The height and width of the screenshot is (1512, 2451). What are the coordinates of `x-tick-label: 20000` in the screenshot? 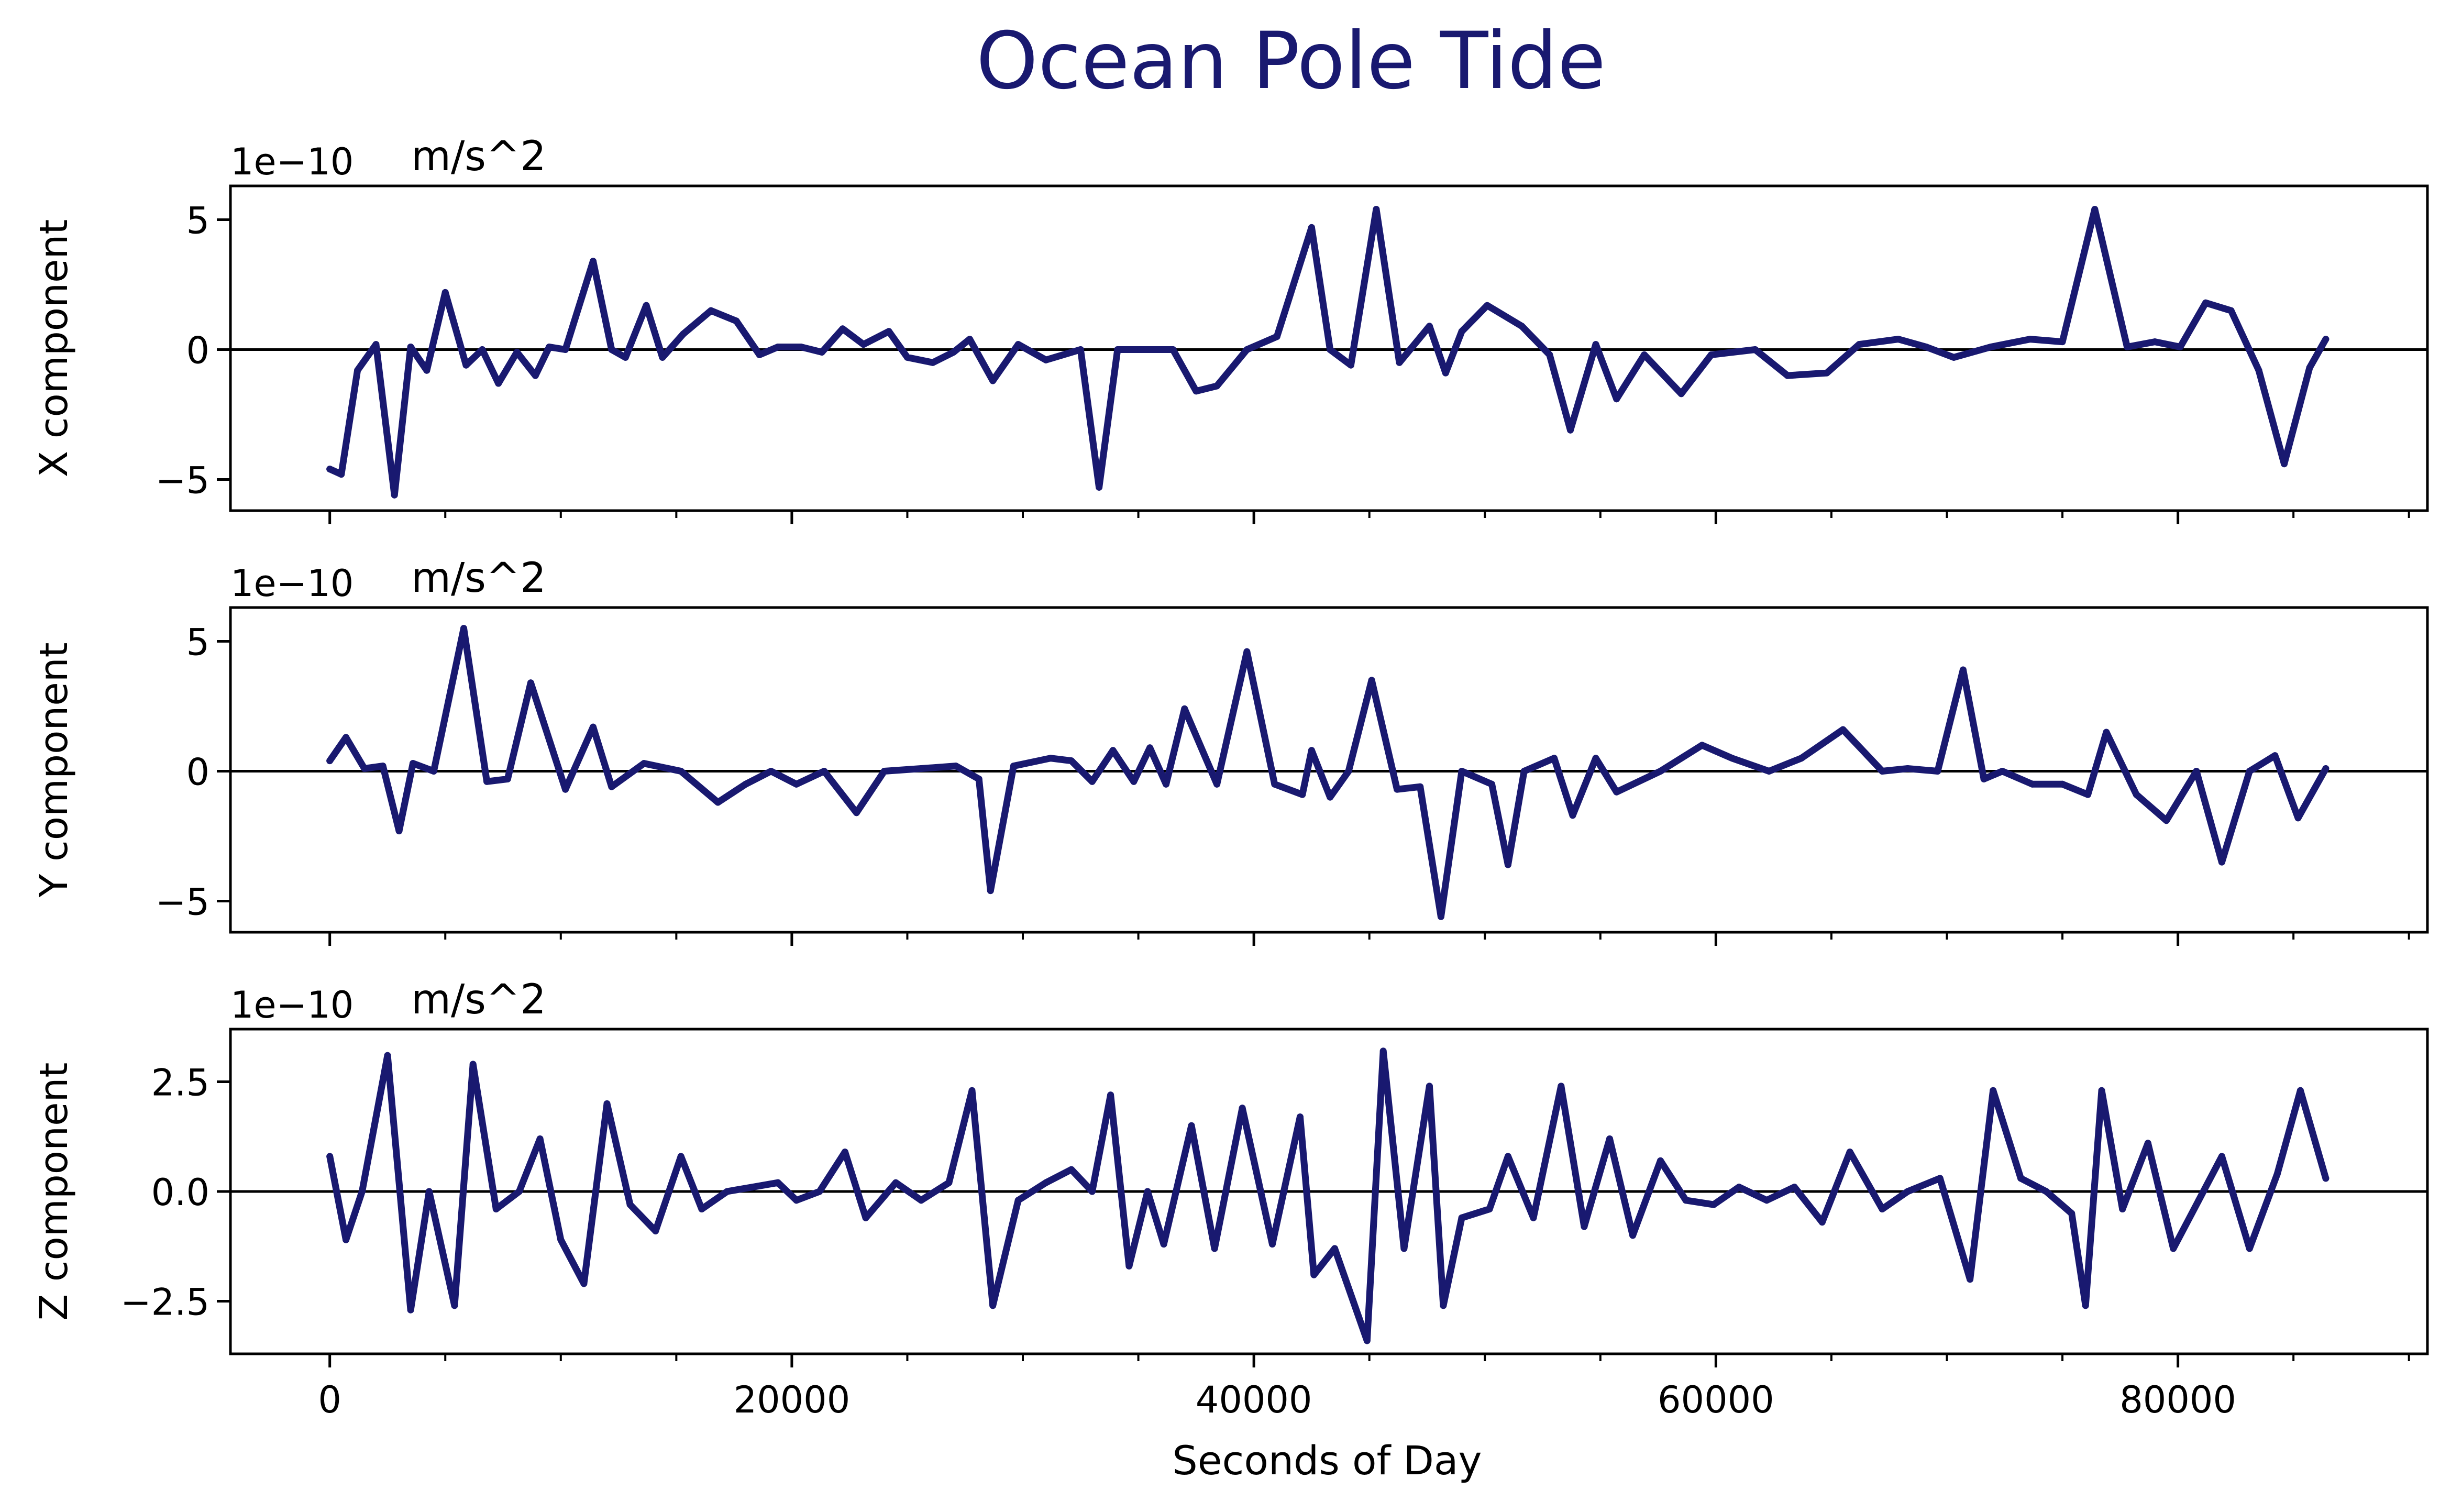 It's located at (792, 1399).